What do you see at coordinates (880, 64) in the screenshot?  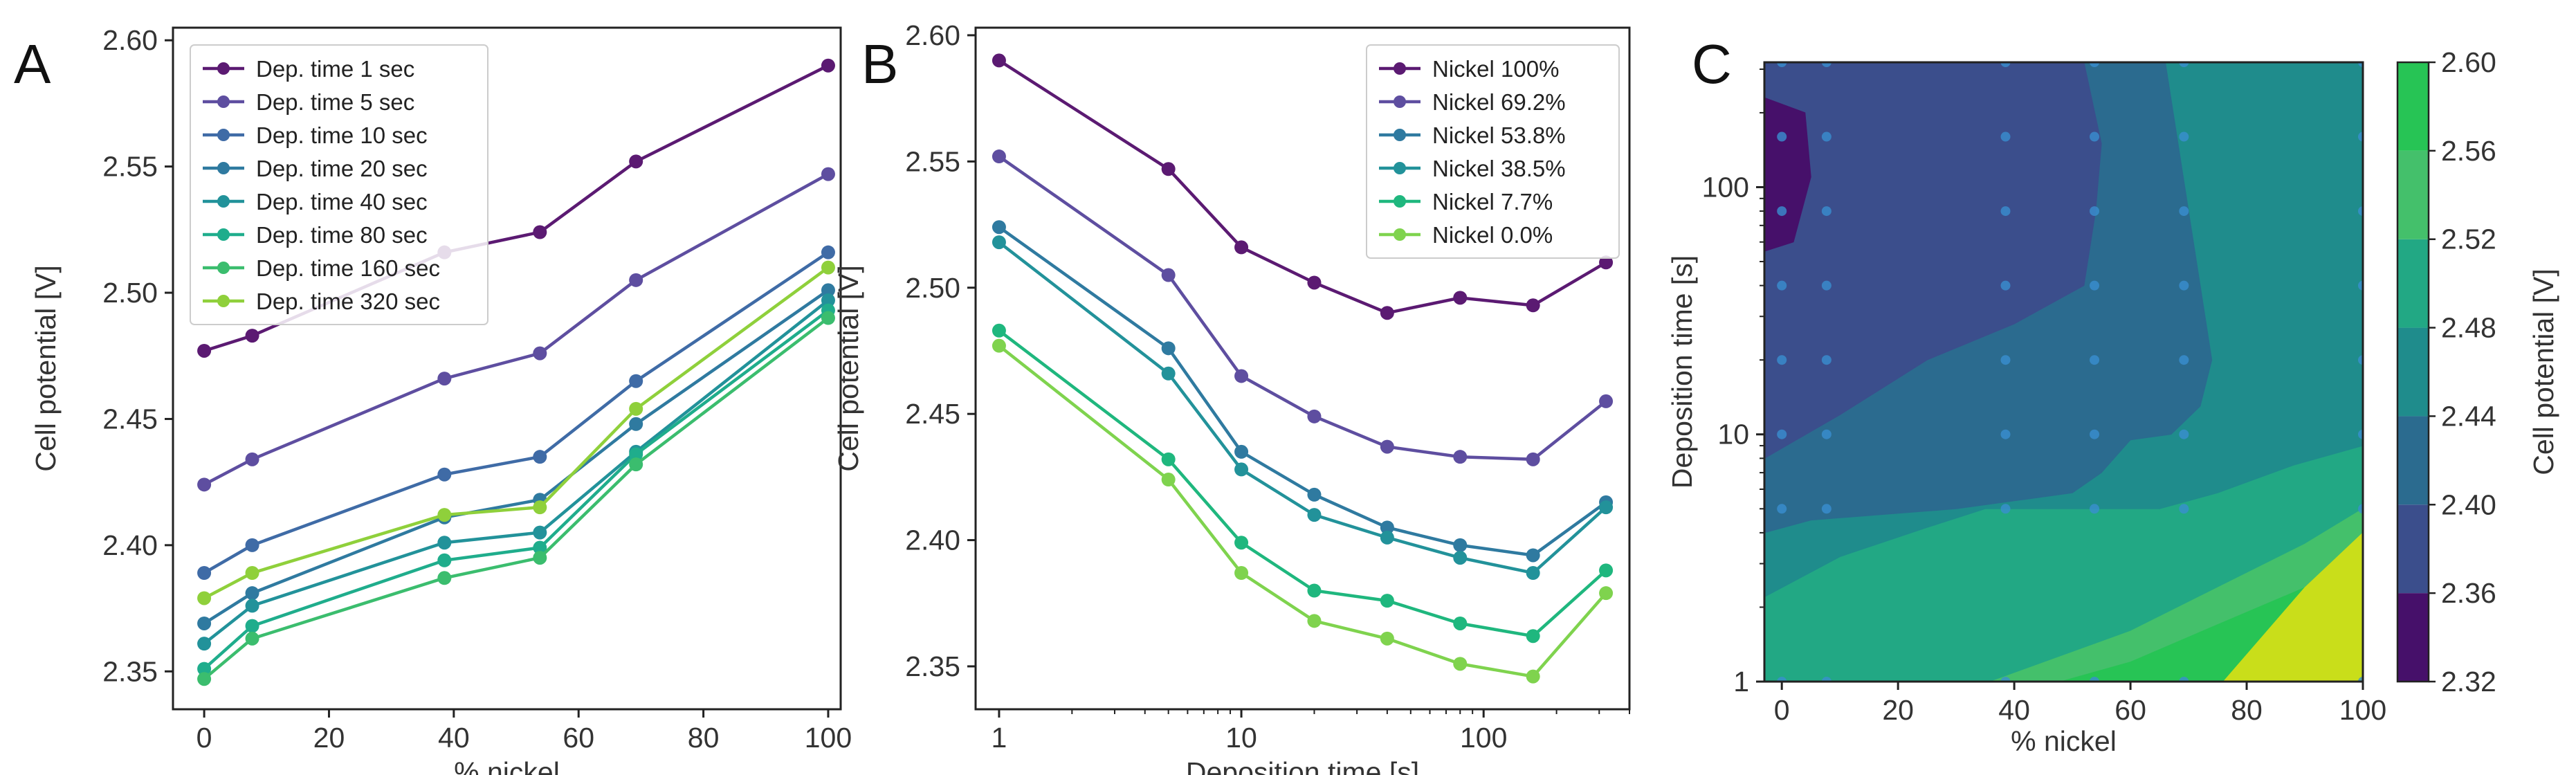 I see `panel-letter-b: B` at bounding box center [880, 64].